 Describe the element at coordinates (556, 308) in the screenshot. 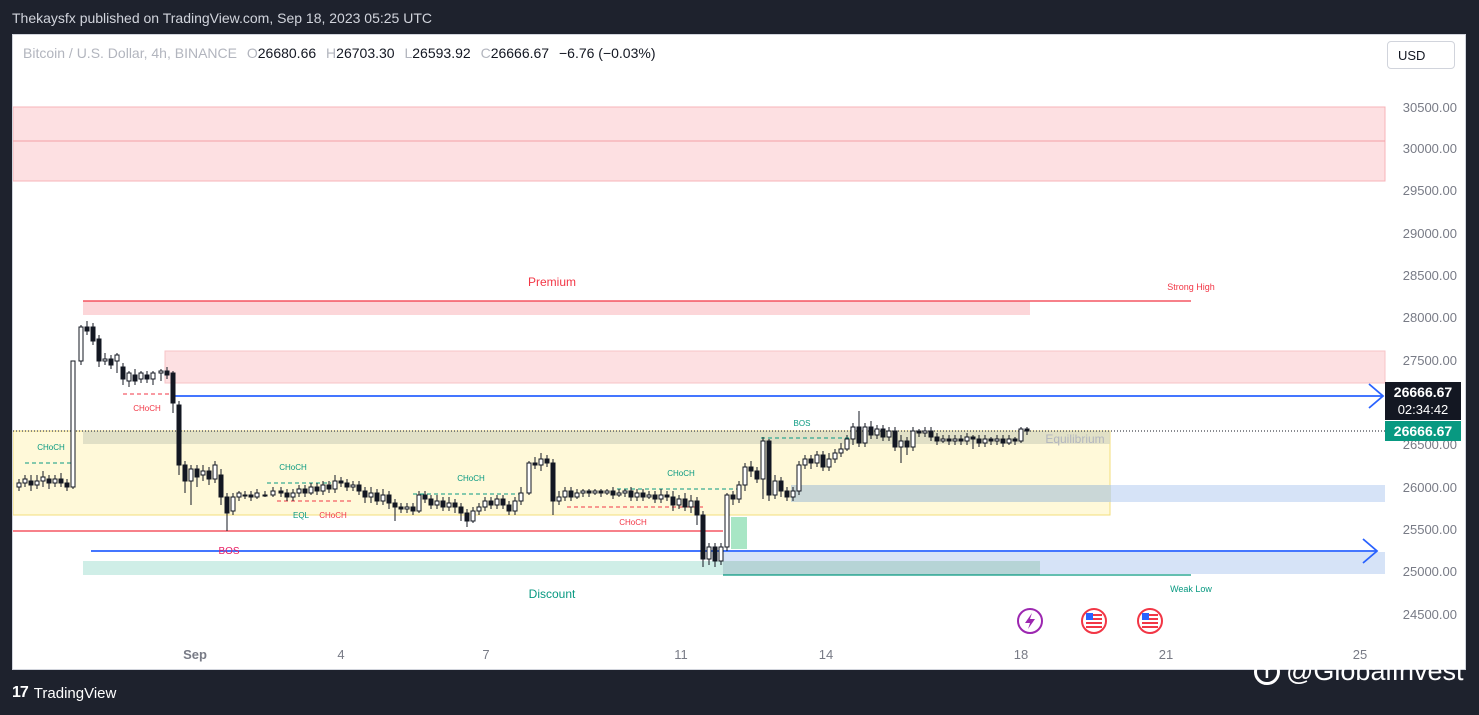

I see `strong-high-zone` at that location.